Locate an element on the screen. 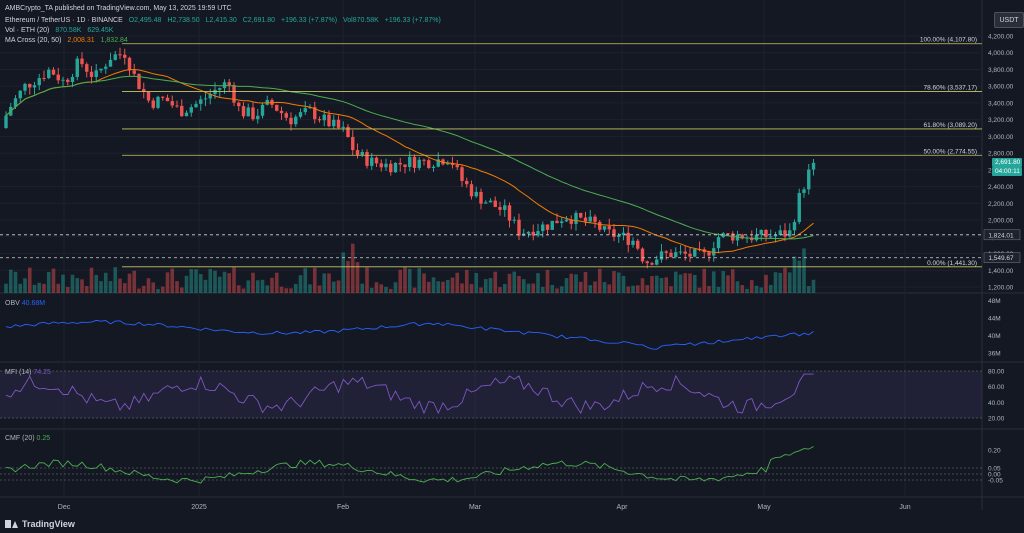 This screenshot has width=1024, height=533. symbol-title: Ethereum / TetherUS · 1D · BINANCE is located at coordinates (64, 20).